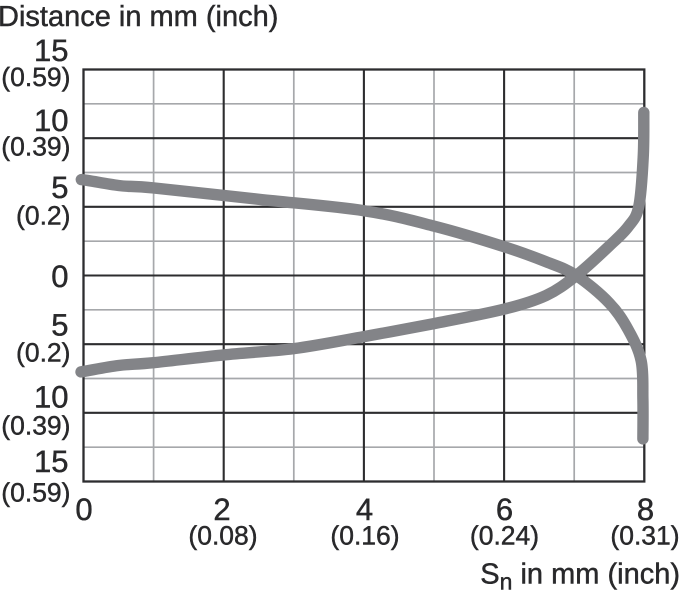  Describe the element at coordinates (364, 509) in the screenshot. I see `svg-text: 4` at that location.